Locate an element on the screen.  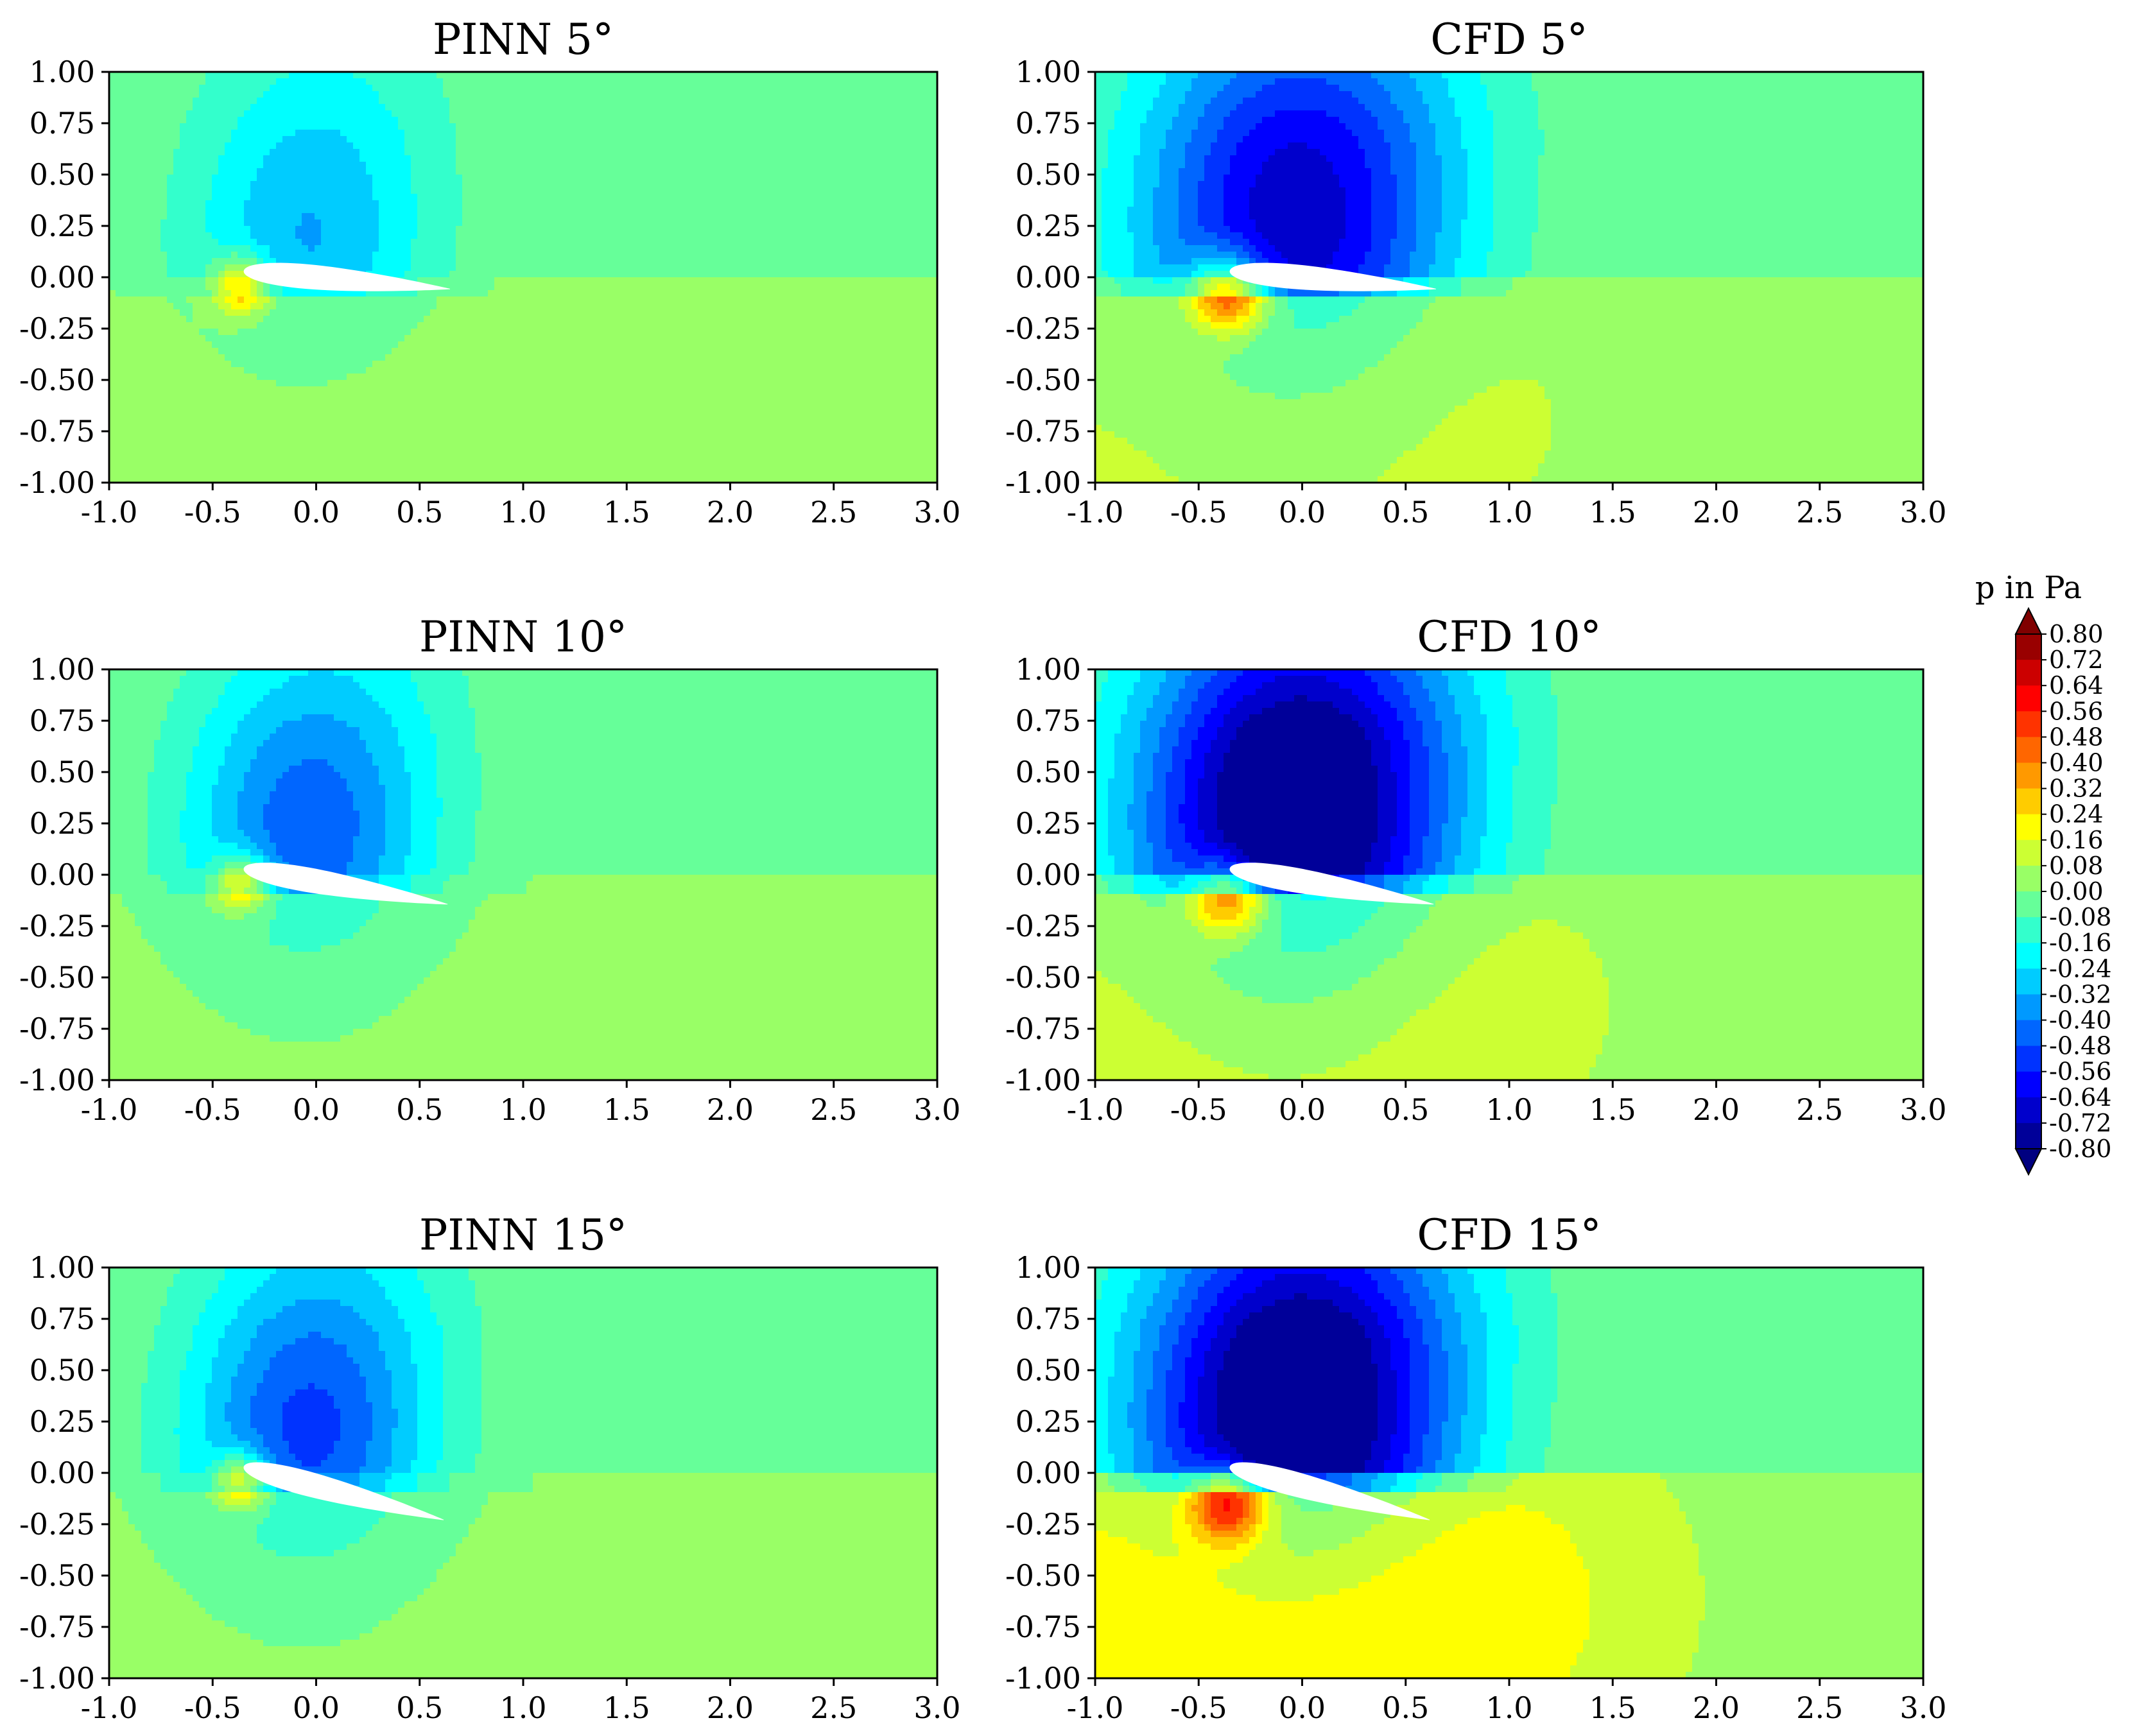
colorbar-tick-label: 0.64 is located at coordinates (2076, 685).